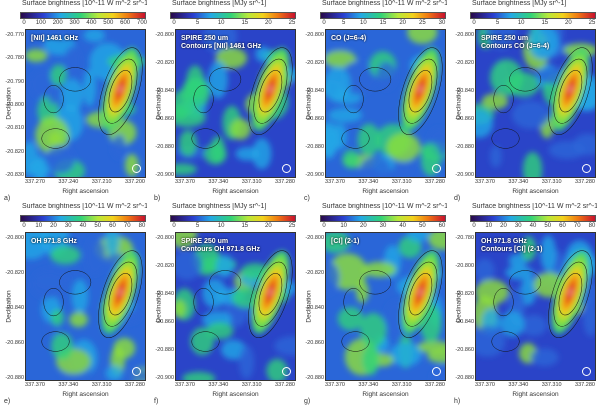  What do you see at coordinates (127, 226) in the screenshot?
I see `colorbar-tick-label: 70` at bounding box center [127, 226].